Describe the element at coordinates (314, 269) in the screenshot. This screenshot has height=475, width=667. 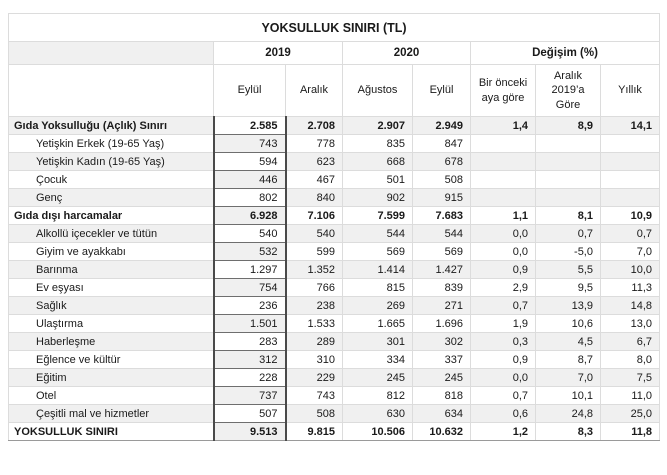
I see `cell-value: 1.352` at that location.